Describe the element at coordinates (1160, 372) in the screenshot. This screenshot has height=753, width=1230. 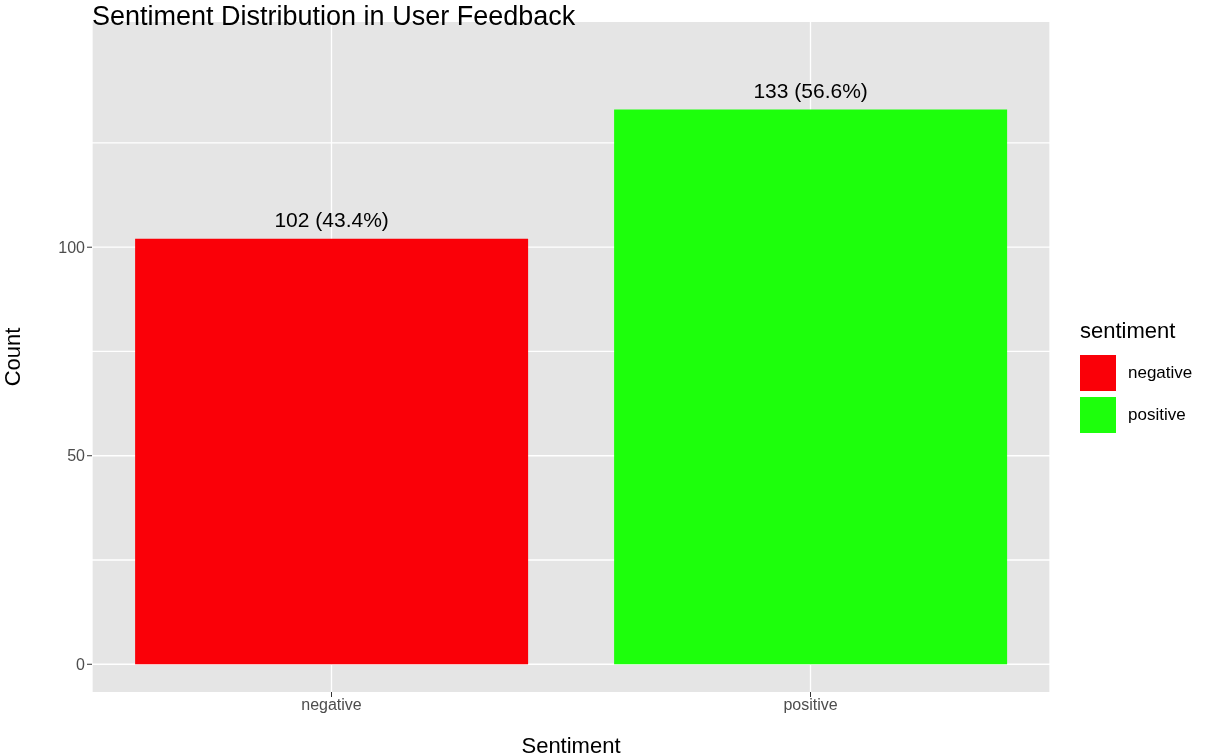
I see `legend-label: negative` at that location.